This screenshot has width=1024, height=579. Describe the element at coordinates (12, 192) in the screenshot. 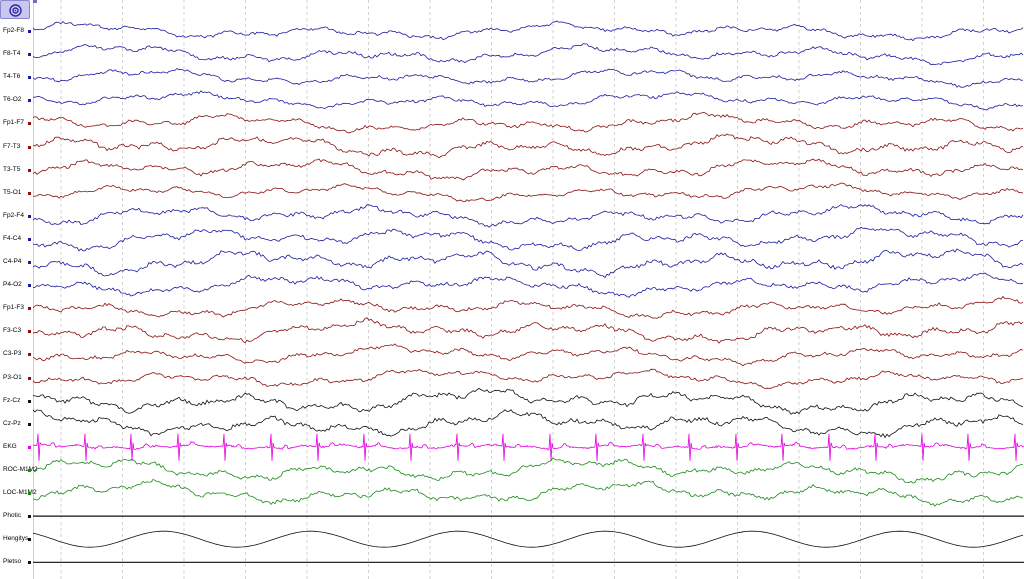

I see `channel-label: T5-O1` at that location.